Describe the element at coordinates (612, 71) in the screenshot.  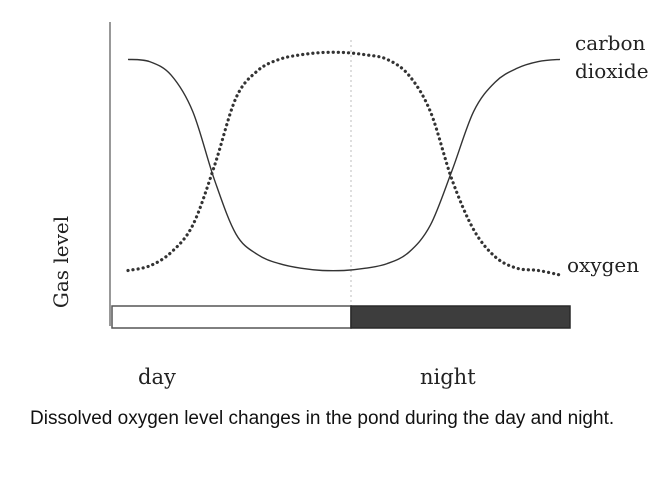
I see `series-label-line-2: dioxide` at that location.